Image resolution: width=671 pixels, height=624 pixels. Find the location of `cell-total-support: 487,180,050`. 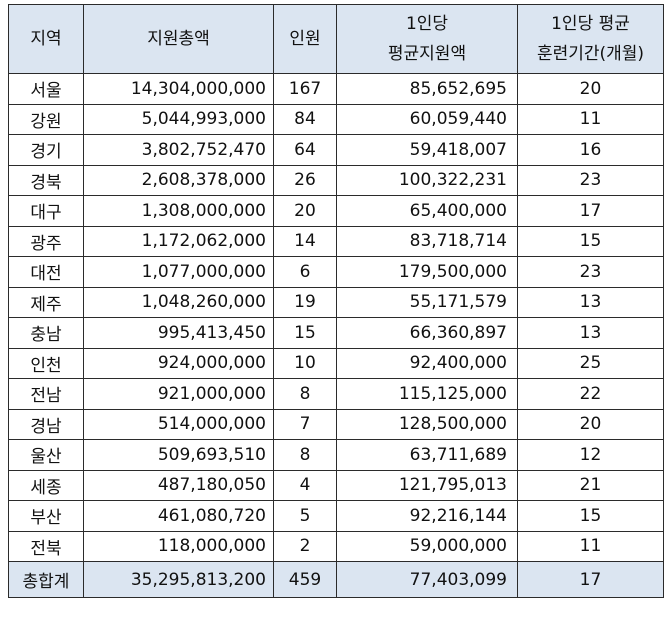

cell-total-support: 487,180,050 is located at coordinates (178, 485).